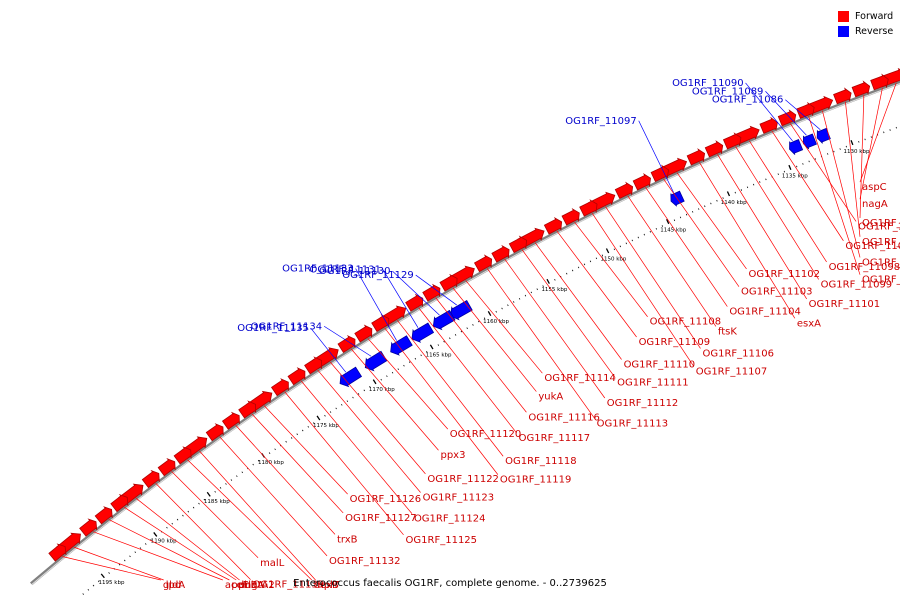 This screenshot has height=600, width=900. I want to click on gene-label: gldA, so click(174, 585).